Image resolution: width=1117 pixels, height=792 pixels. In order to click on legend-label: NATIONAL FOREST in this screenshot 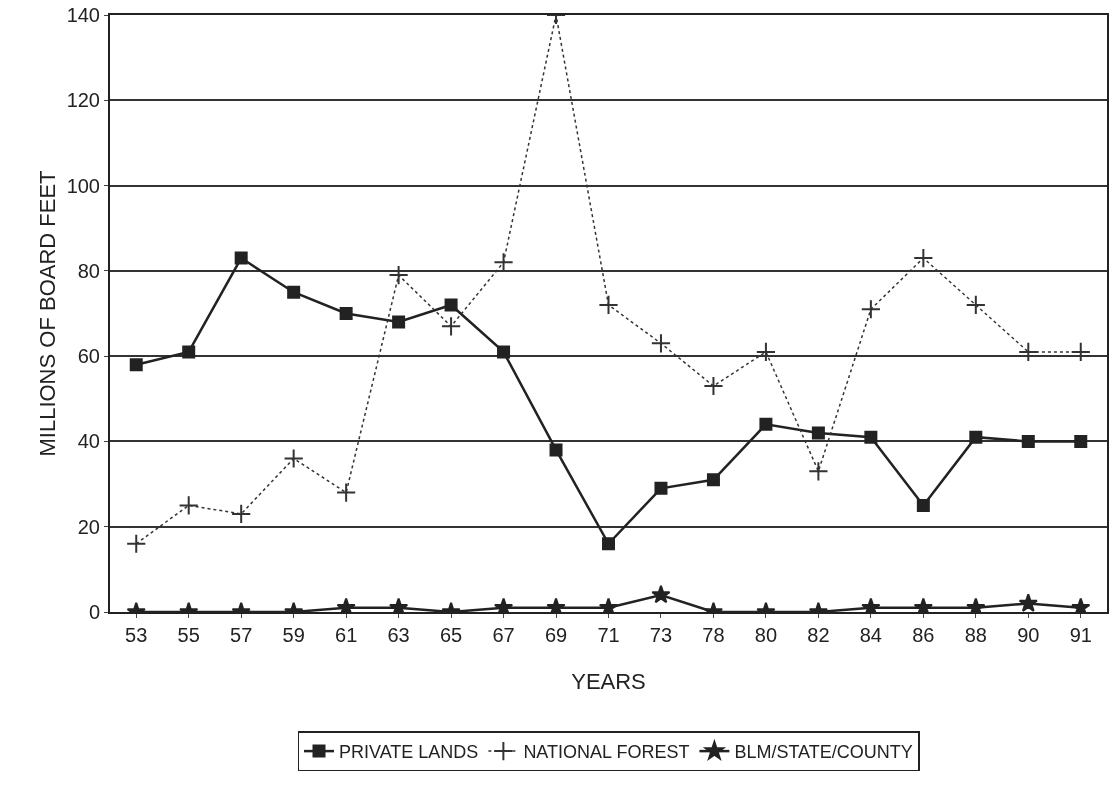, I will do `click(606, 752)`.